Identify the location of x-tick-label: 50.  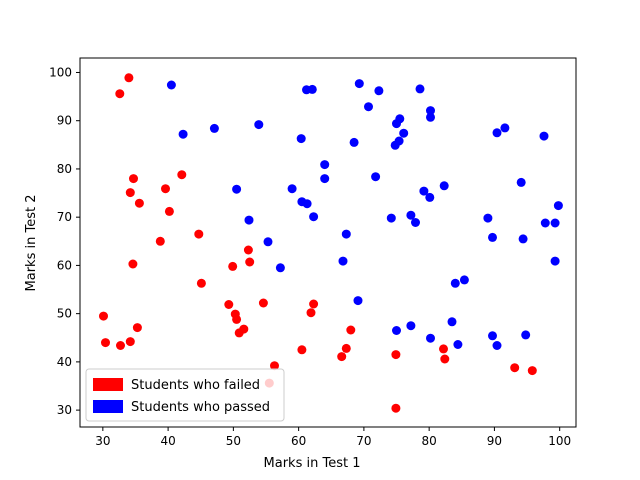
(233, 441).